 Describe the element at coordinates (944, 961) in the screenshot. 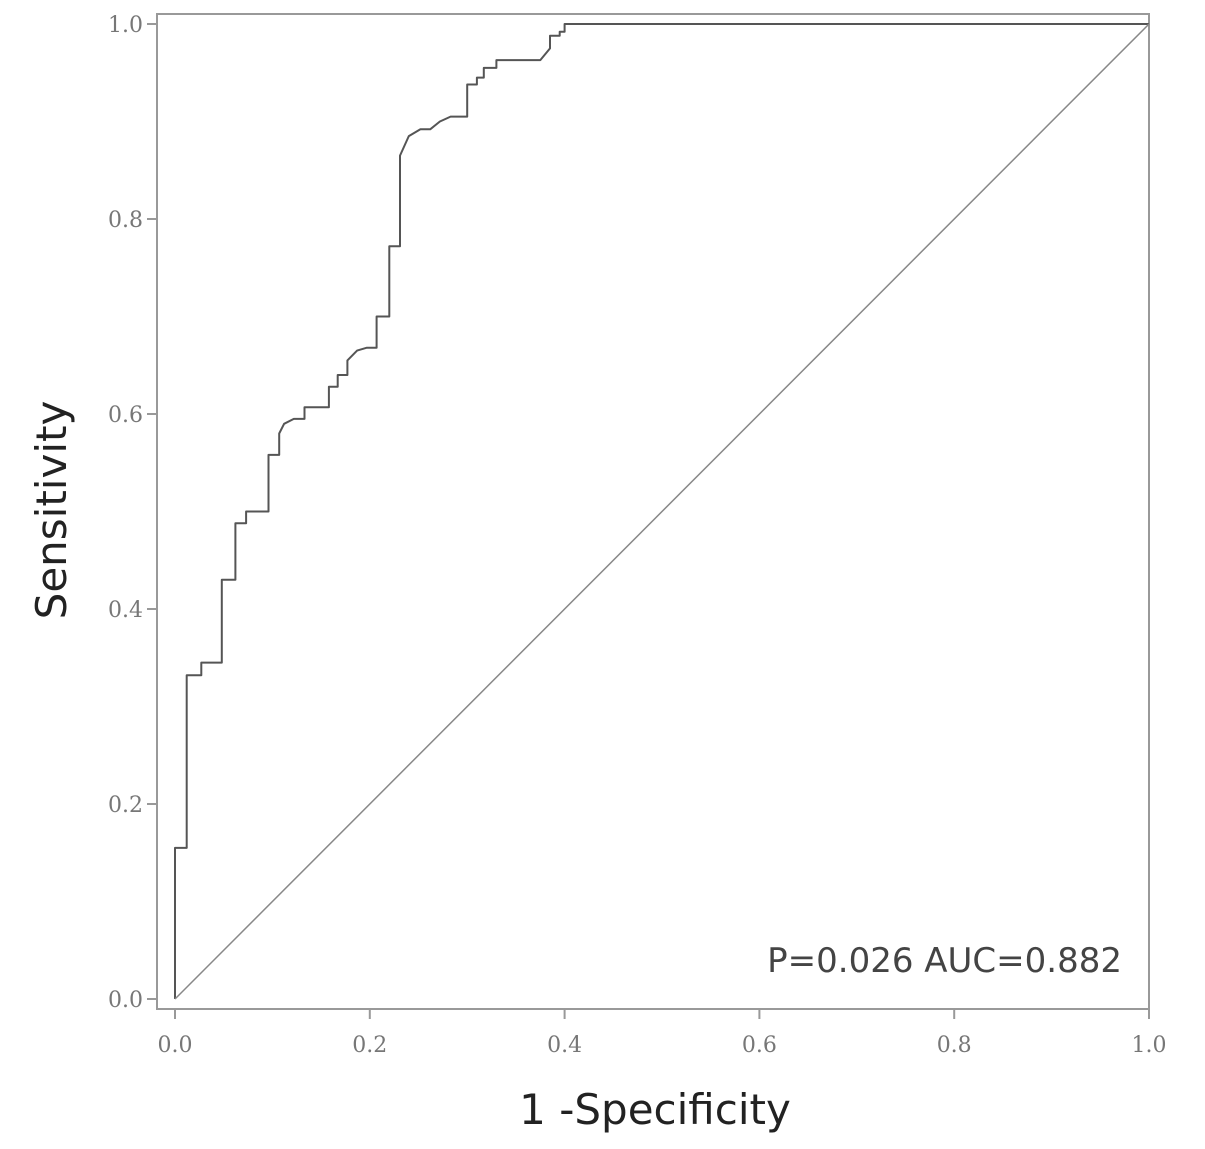

I see `annotation-text: P=0.026 AUC=0.882` at that location.